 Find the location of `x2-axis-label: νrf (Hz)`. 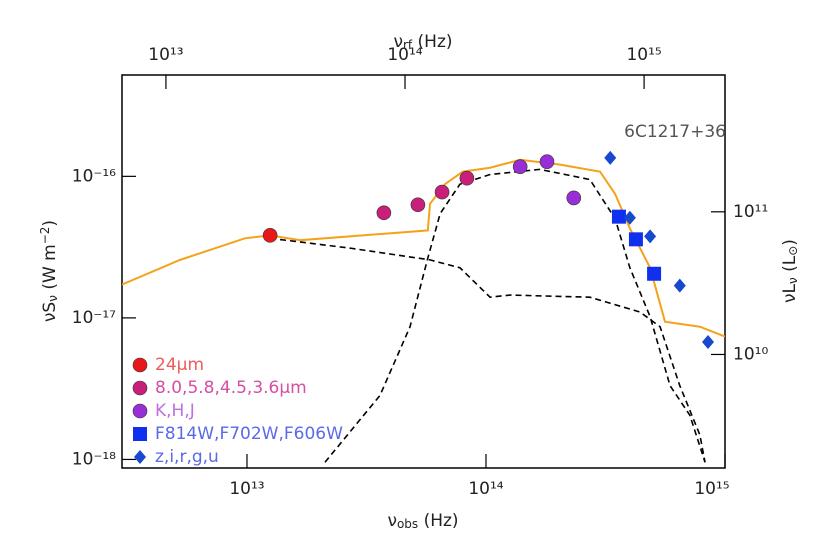

x2-axis-label: νrf (Hz) is located at coordinates (422, 42).